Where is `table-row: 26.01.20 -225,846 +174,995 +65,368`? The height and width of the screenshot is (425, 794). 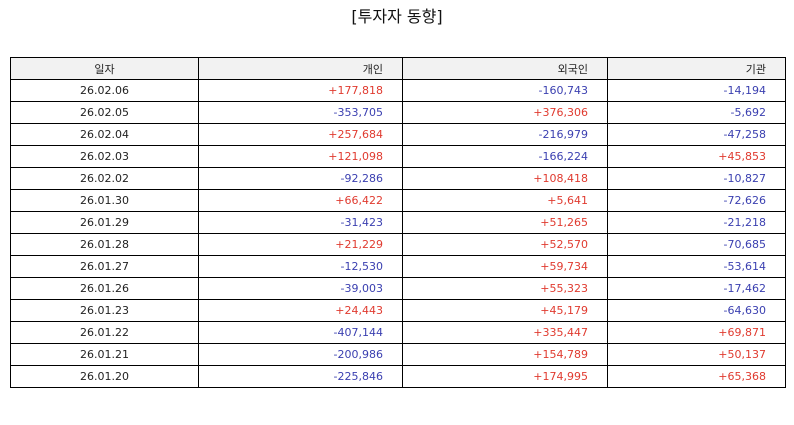
table-row: 26.01.20 -225,846 +174,995 +65,368 is located at coordinates (398, 376).